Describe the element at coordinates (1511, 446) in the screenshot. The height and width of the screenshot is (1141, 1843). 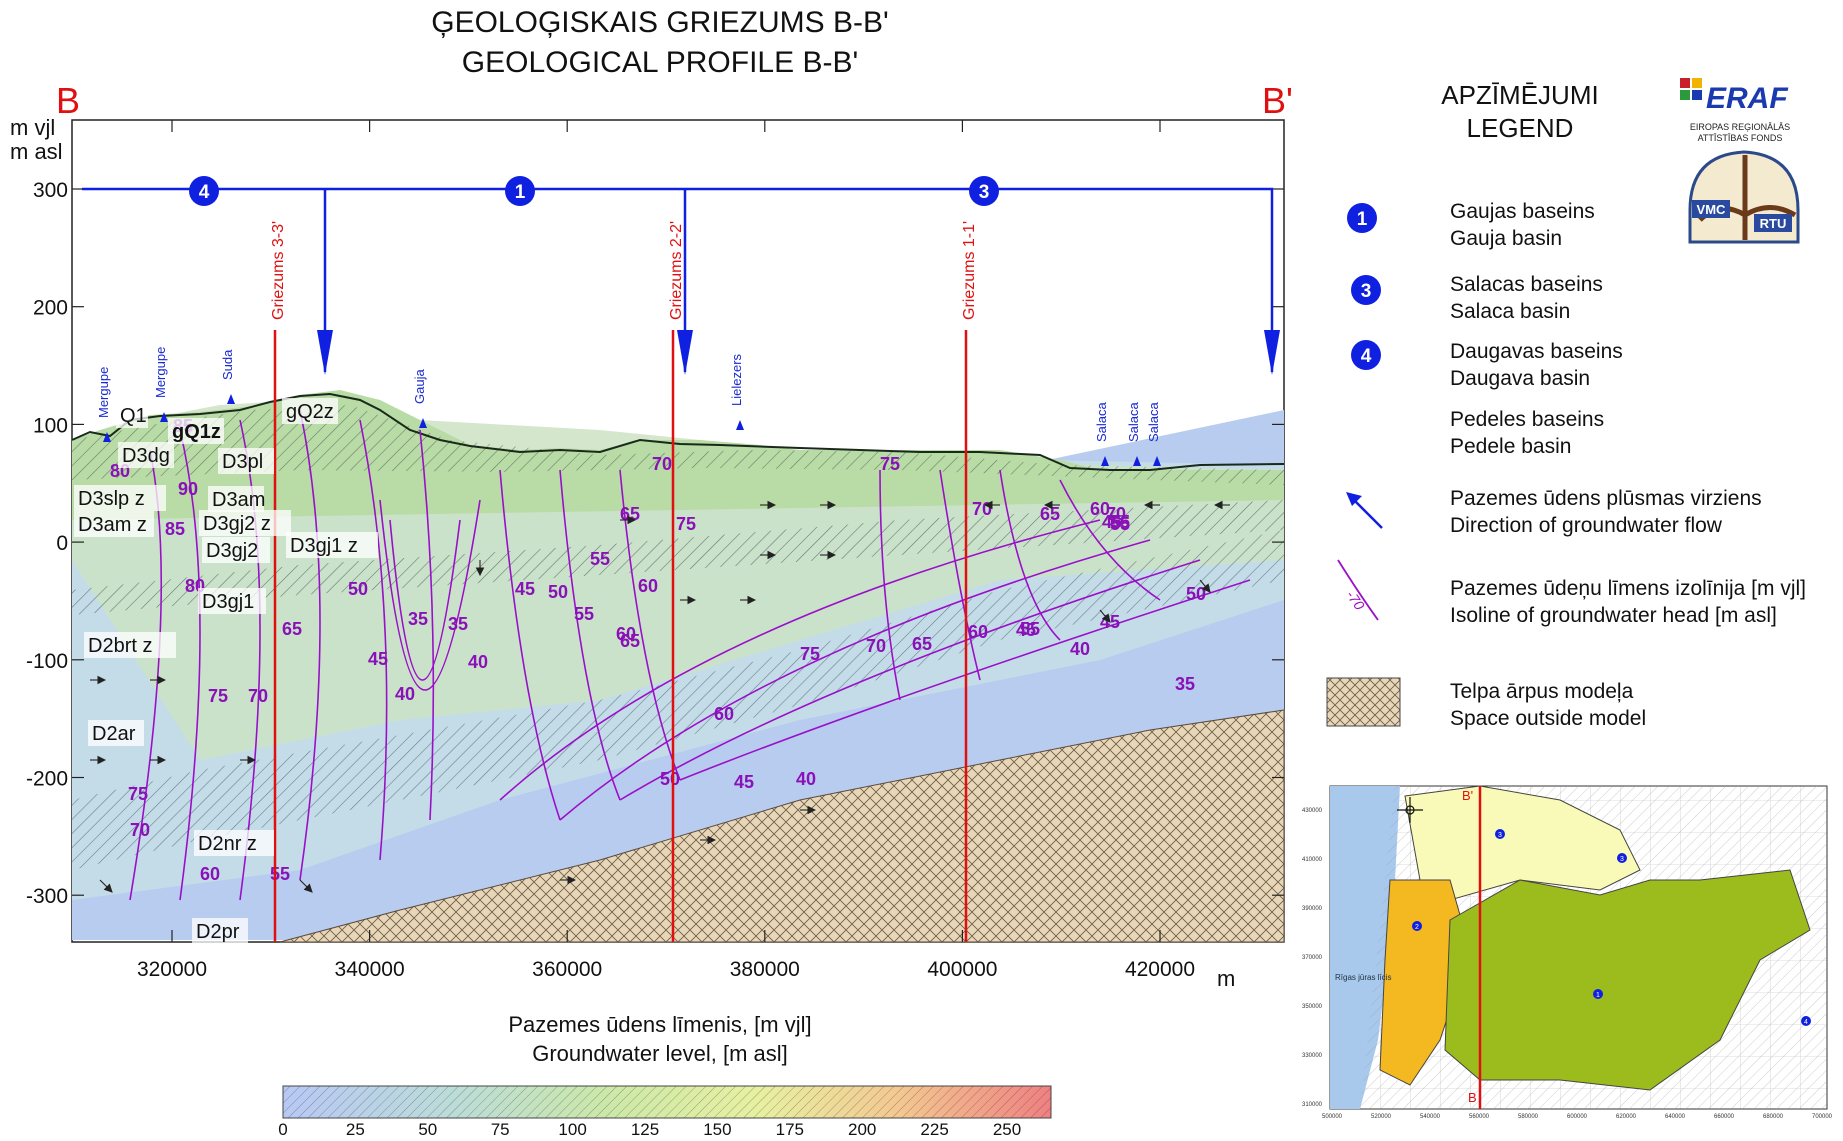
I see `legend-item-pedele-en: Pedele basin` at that location.